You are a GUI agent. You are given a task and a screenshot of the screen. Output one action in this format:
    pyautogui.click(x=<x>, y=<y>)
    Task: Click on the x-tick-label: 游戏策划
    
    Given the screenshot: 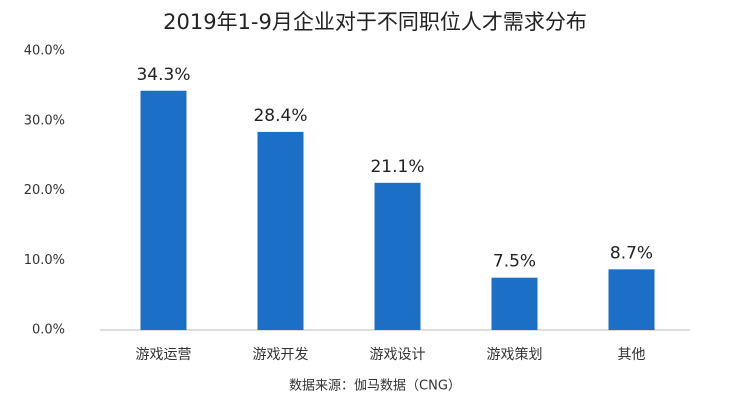 What is the action you would take?
    pyautogui.click(x=515, y=354)
    